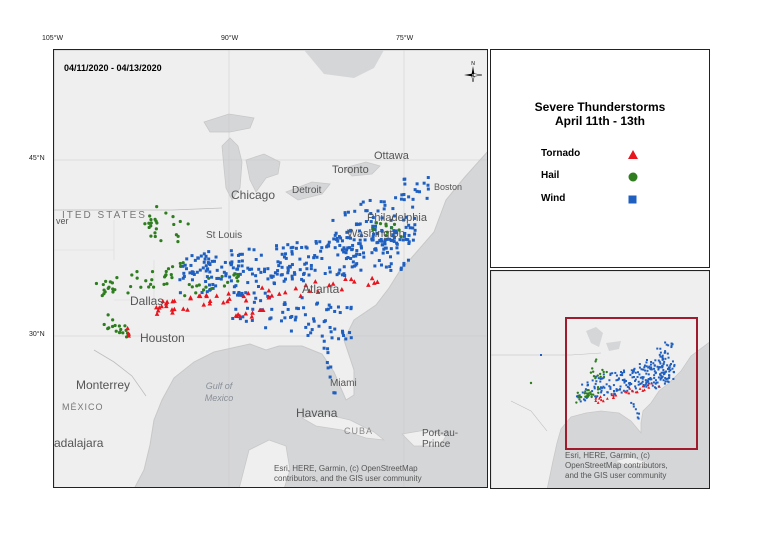  What do you see at coordinates (253, 195) in the screenshot?
I see `city-label-chicago: Chicago` at bounding box center [253, 195].